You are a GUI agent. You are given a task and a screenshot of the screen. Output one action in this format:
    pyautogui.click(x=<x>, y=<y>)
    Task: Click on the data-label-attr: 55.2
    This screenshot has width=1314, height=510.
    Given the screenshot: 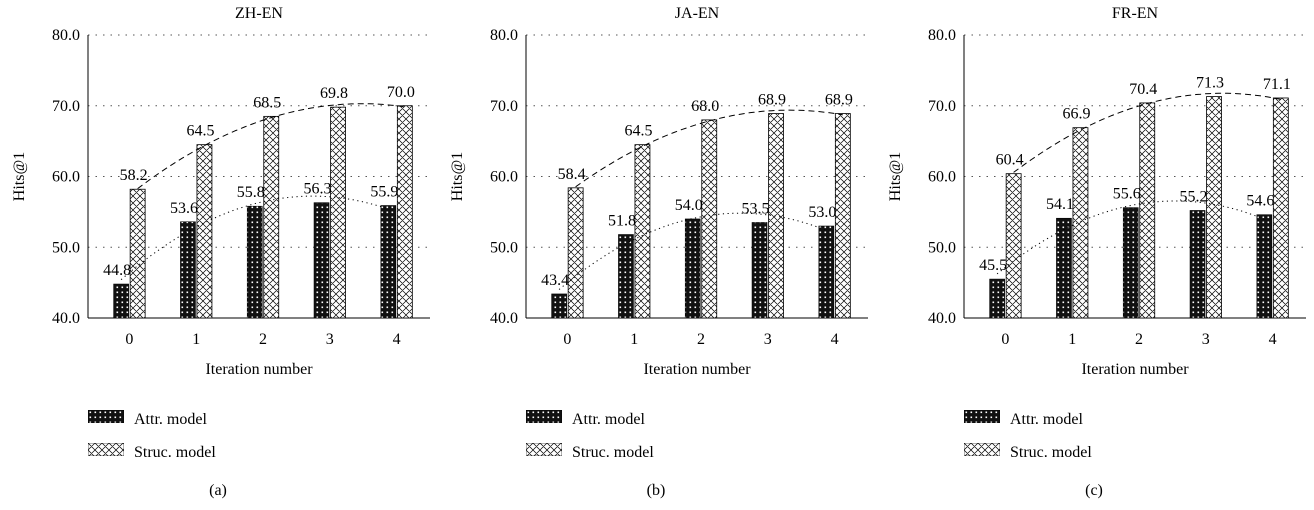 What is the action you would take?
    pyautogui.click(x=1194, y=196)
    